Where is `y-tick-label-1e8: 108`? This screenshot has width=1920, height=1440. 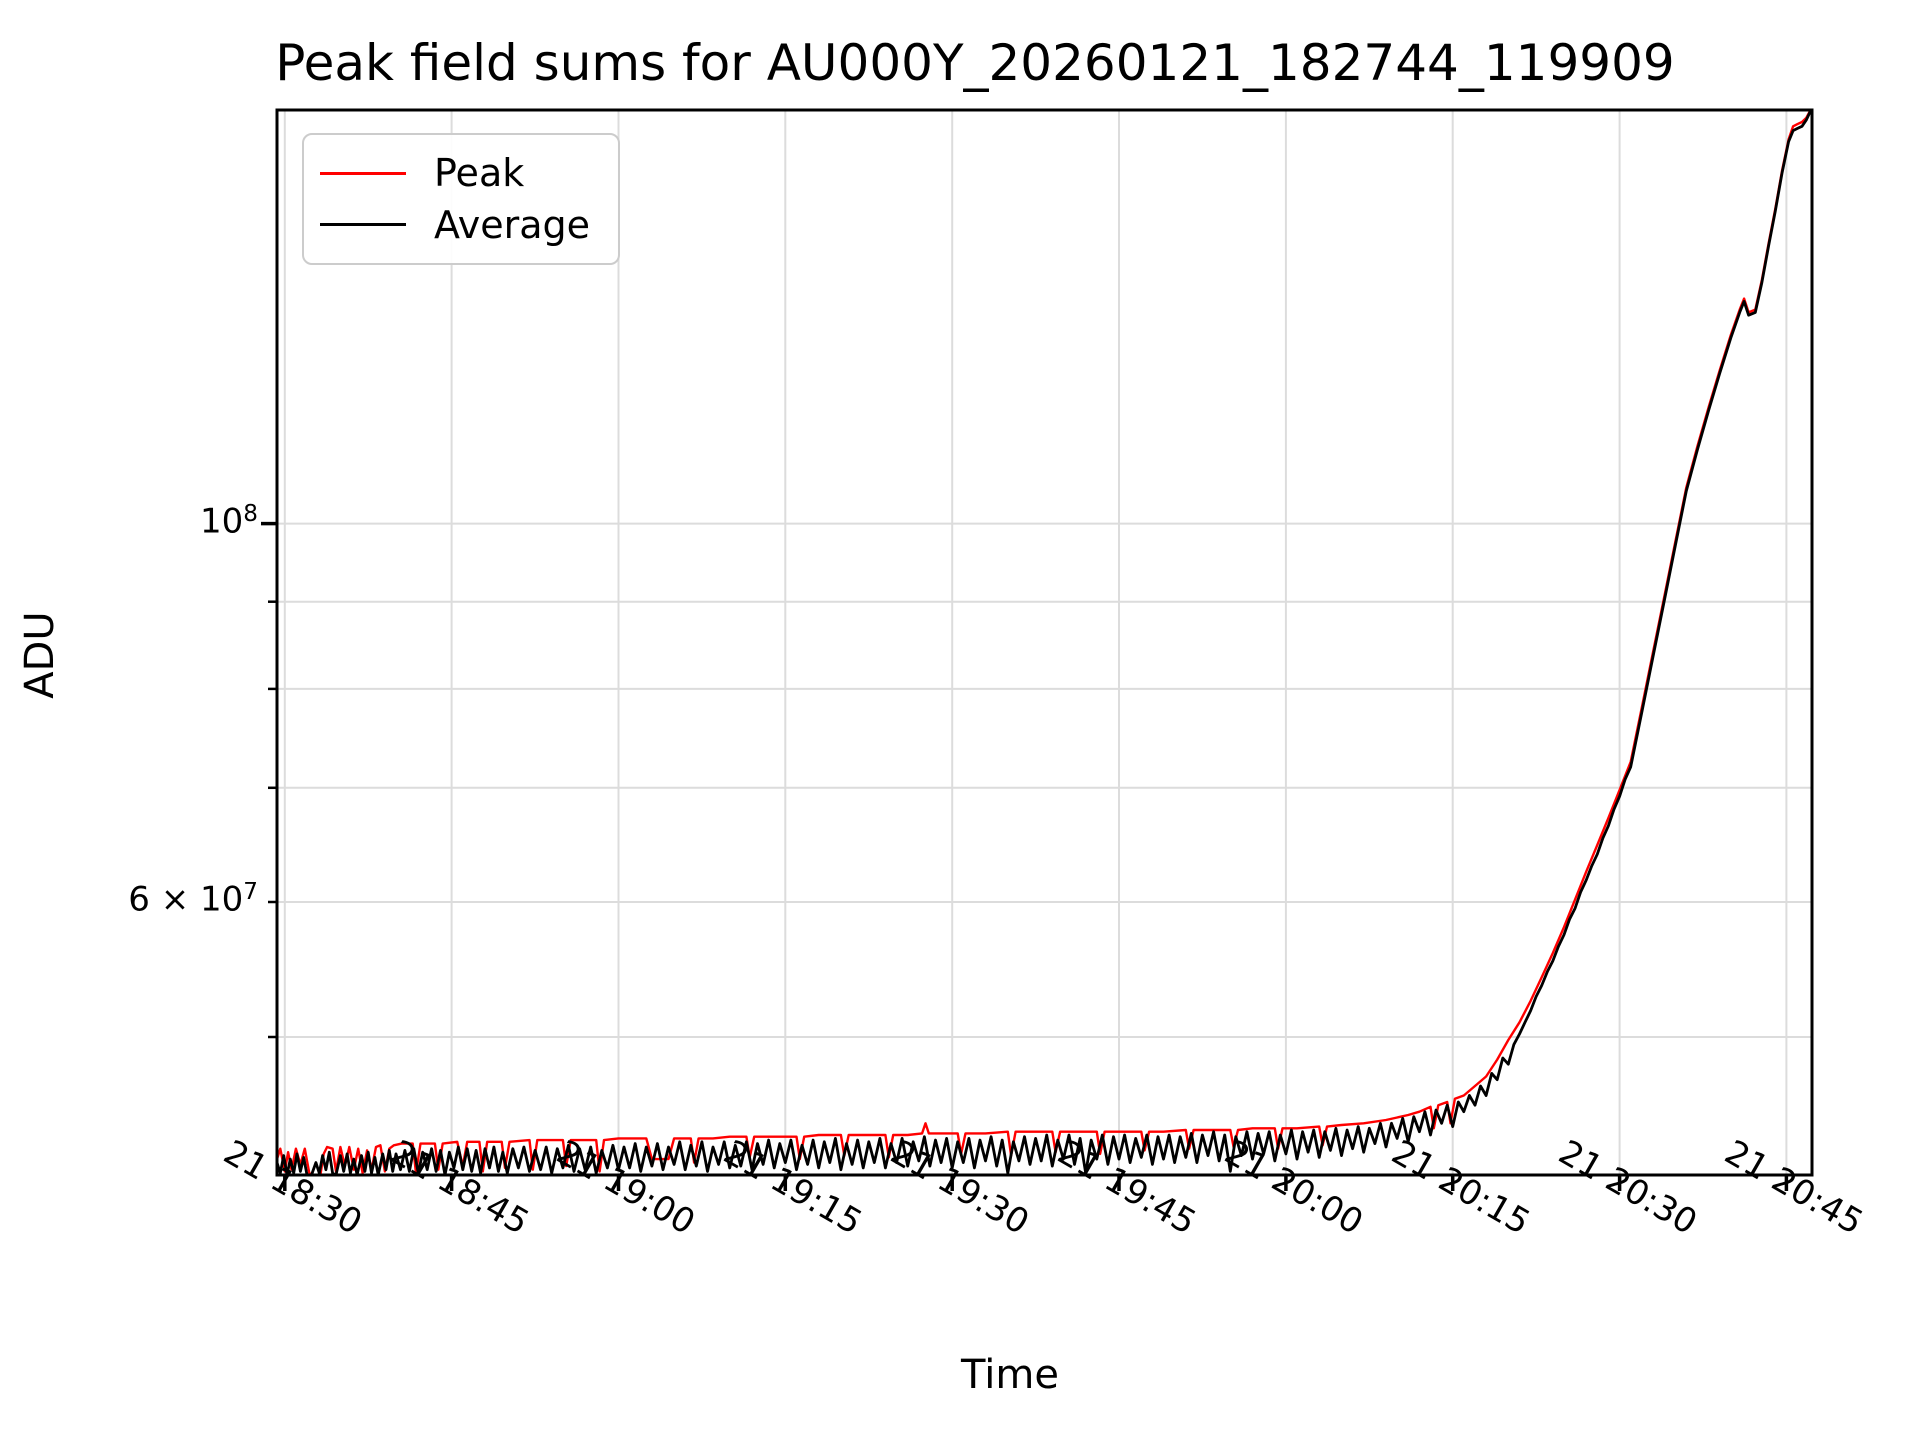
y-tick-label-1e8: 108 is located at coordinates (229, 521).